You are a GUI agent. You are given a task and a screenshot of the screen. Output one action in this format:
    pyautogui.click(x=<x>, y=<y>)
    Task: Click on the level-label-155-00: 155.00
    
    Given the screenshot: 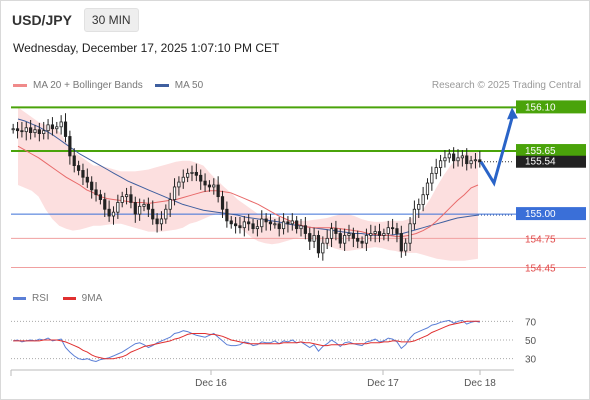 What is the action you would take?
    pyautogui.click(x=540, y=214)
    